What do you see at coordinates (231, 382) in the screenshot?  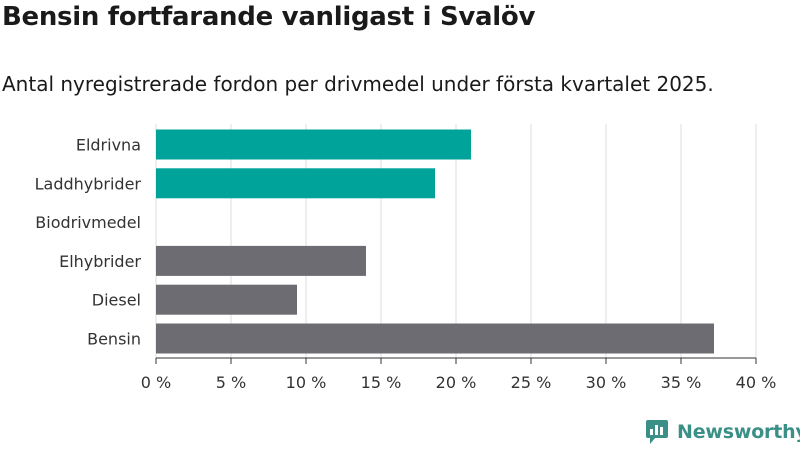 I see `x-tick-label: 5 %` at bounding box center [231, 382].